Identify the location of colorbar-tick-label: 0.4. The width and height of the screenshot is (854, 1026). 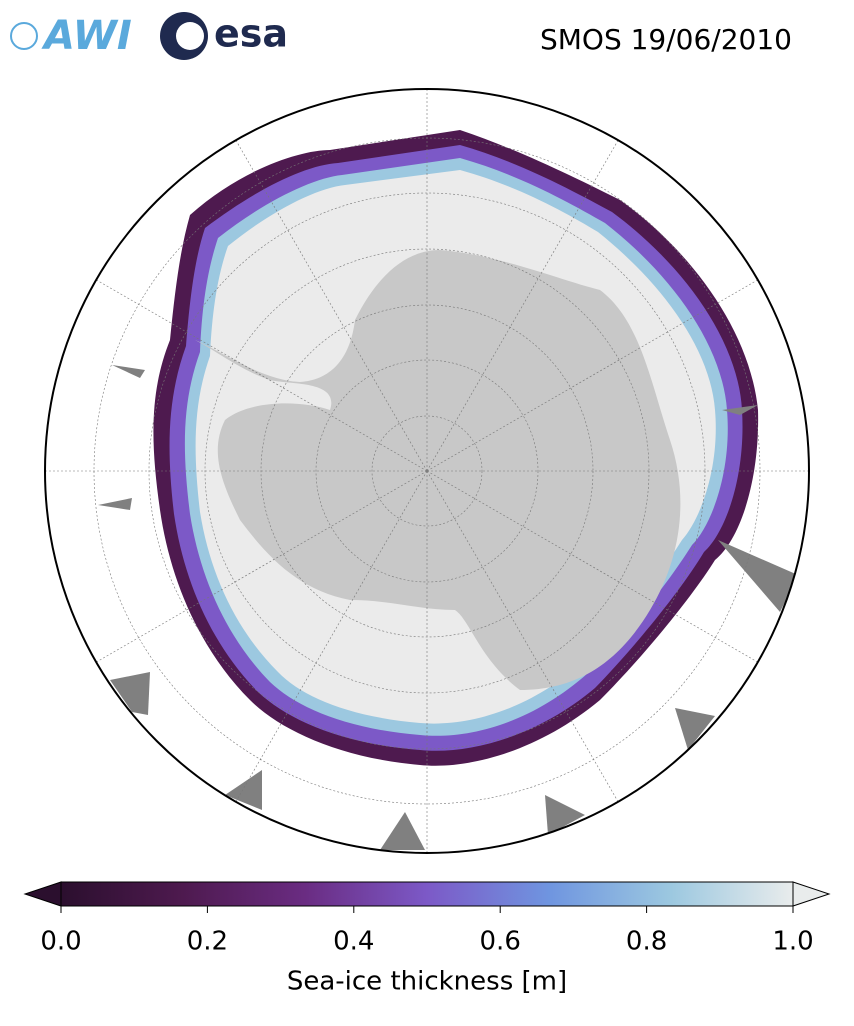
(353, 942).